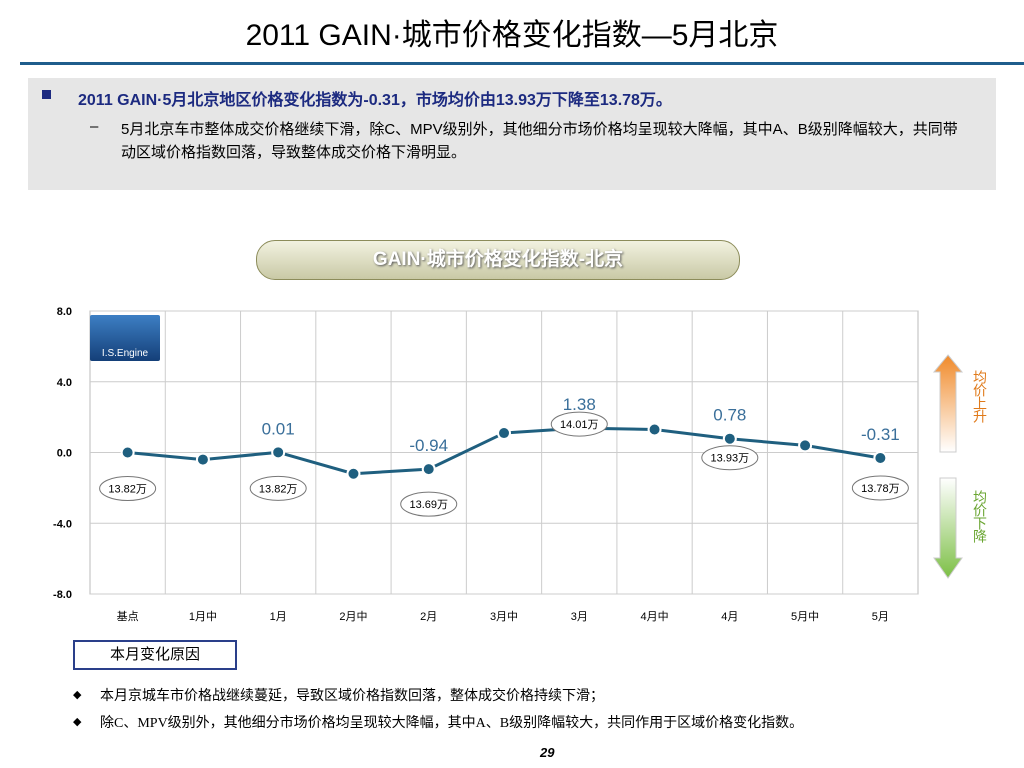 The width and height of the screenshot is (1024, 768). I want to click on price-label: 14.01万, so click(579, 425).